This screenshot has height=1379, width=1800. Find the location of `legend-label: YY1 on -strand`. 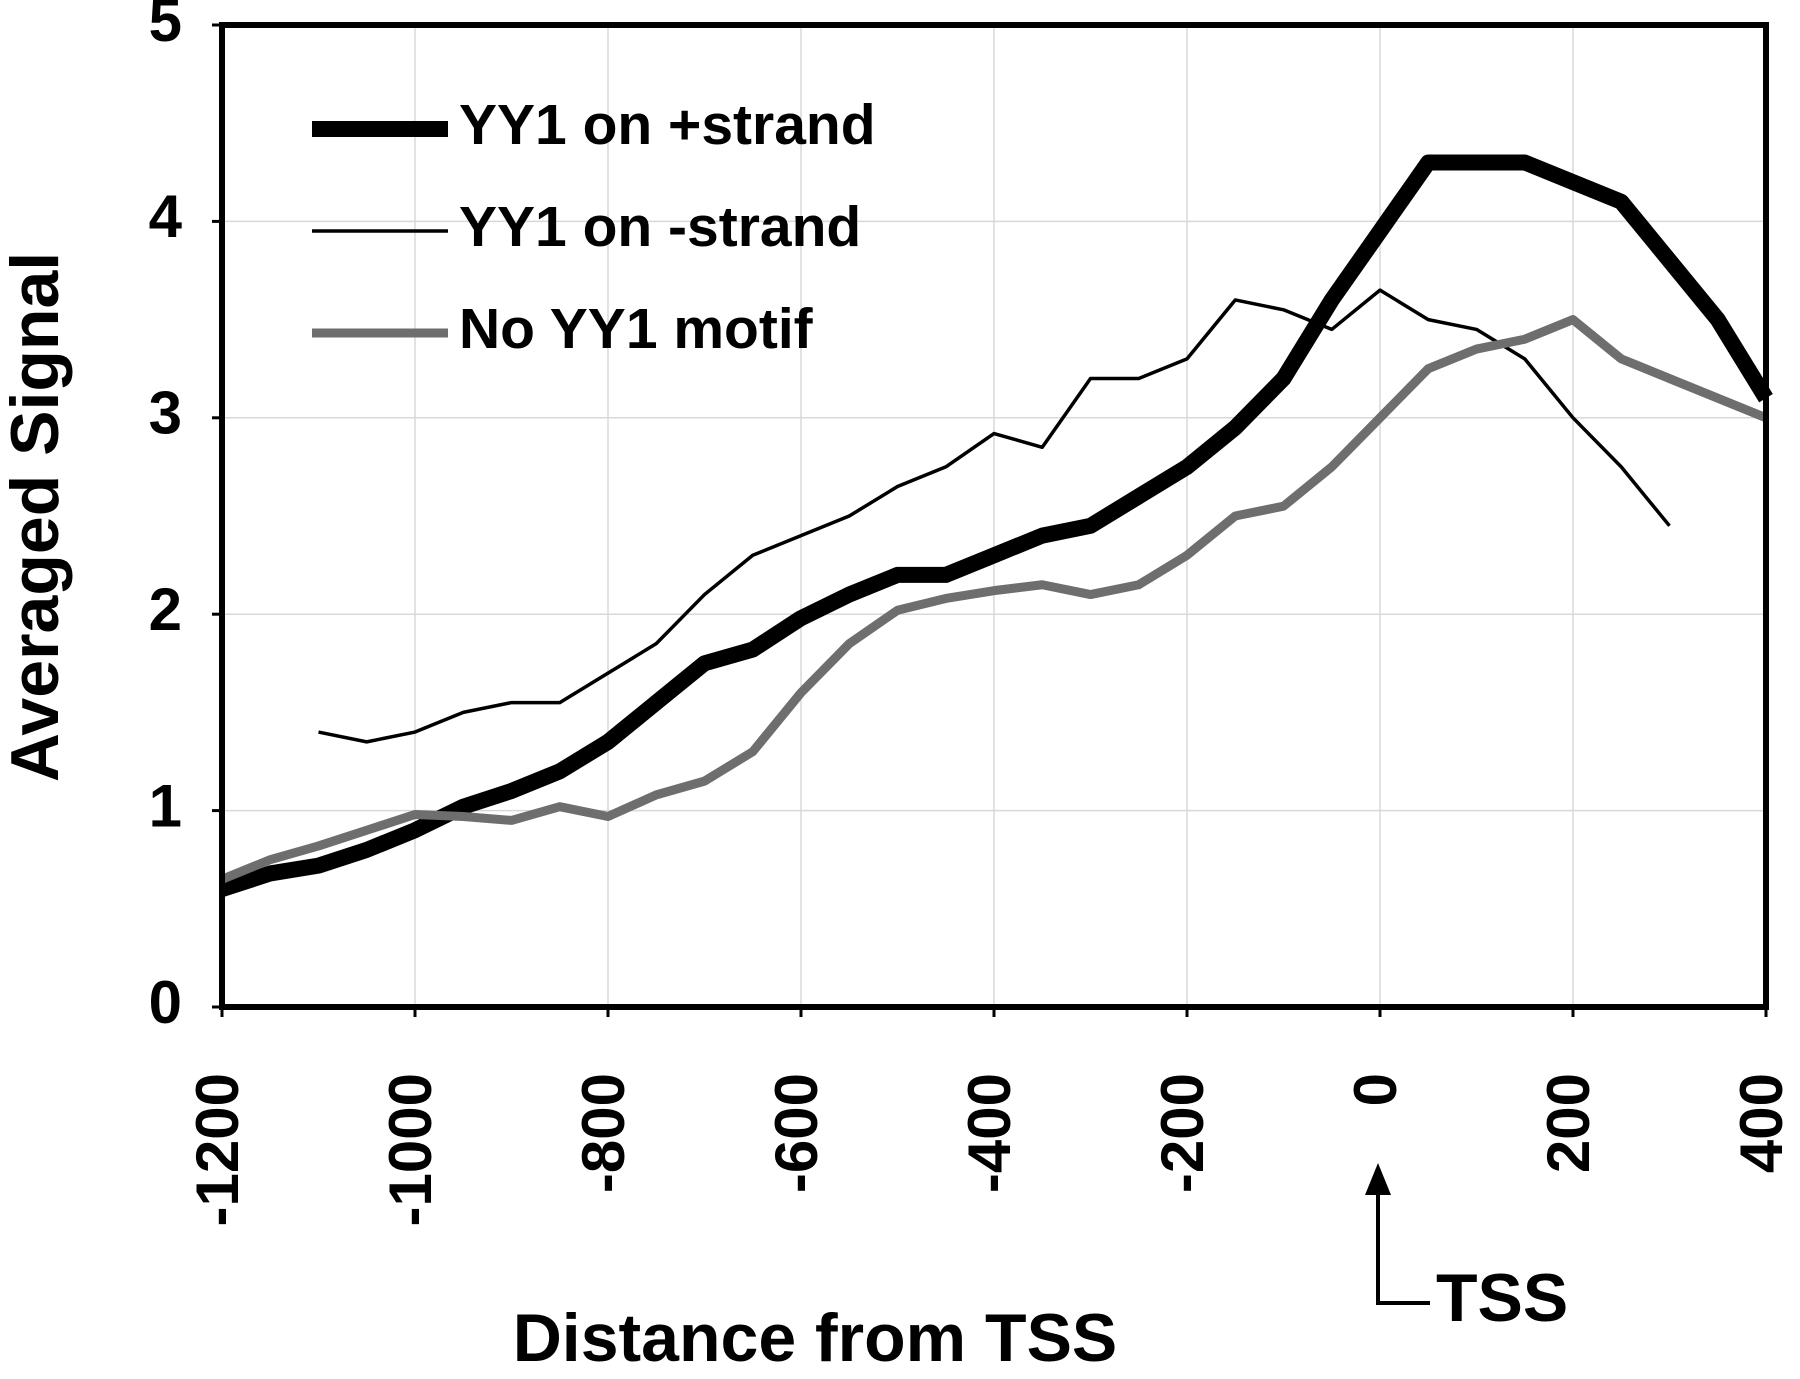

legend-label: YY1 on -strand is located at coordinates (660, 227).